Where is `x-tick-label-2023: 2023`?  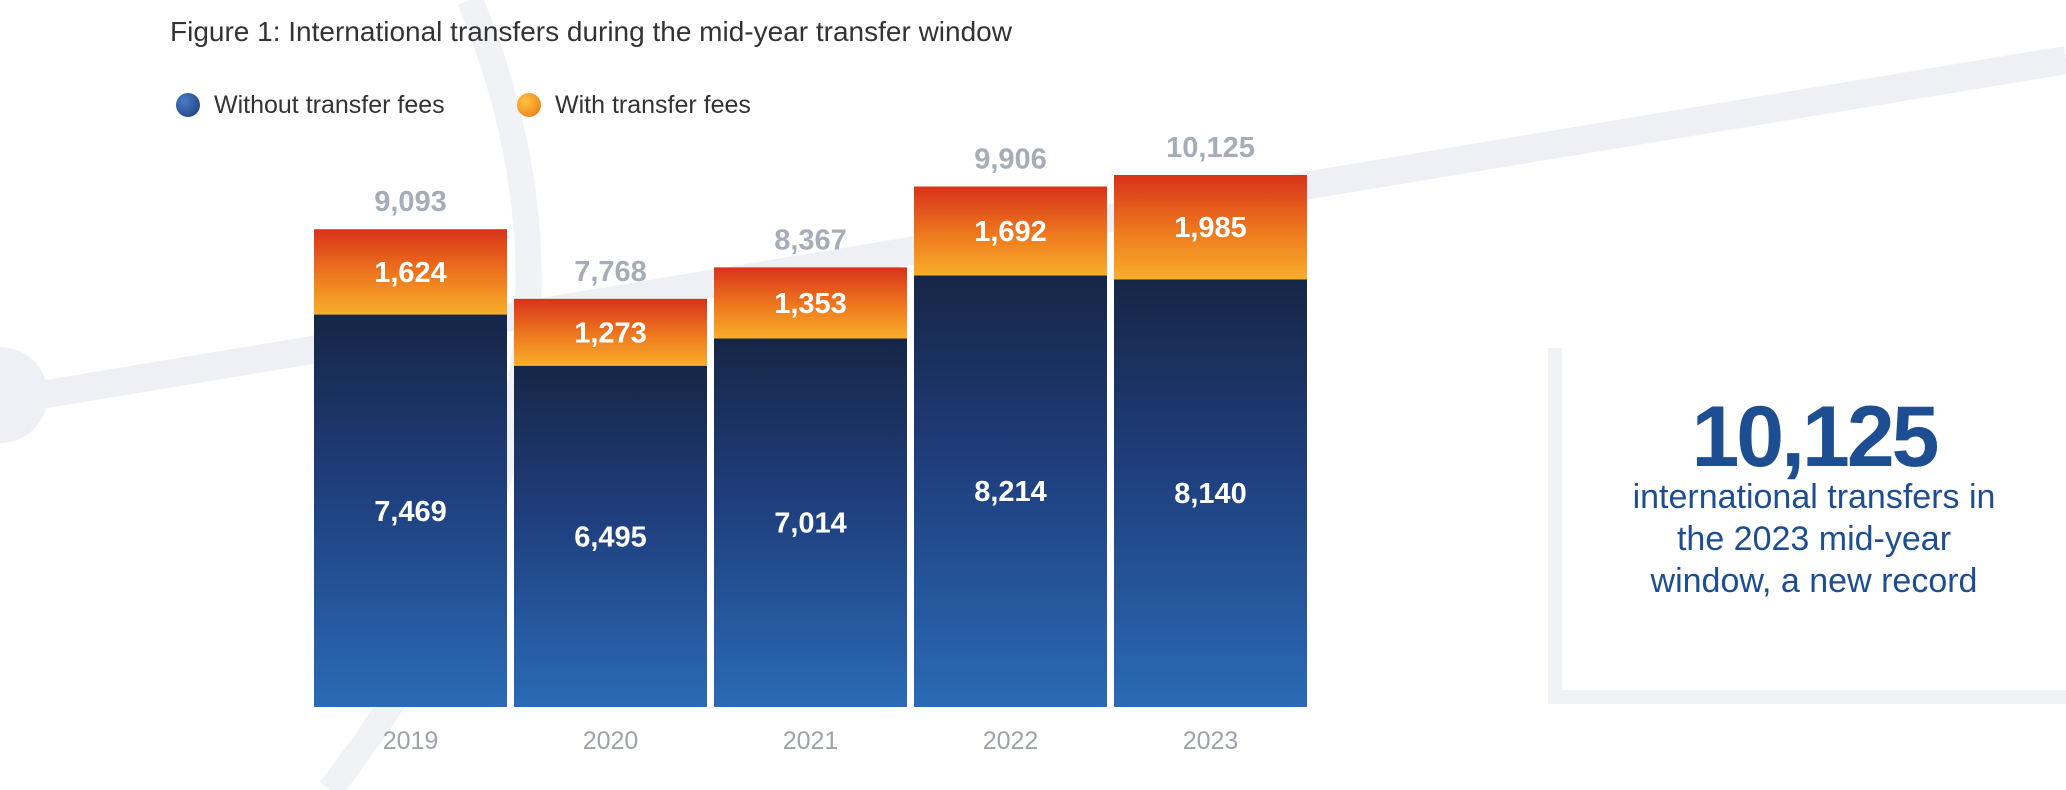 x-tick-label-2023: 2023 is located at coordinates (1211, 741).